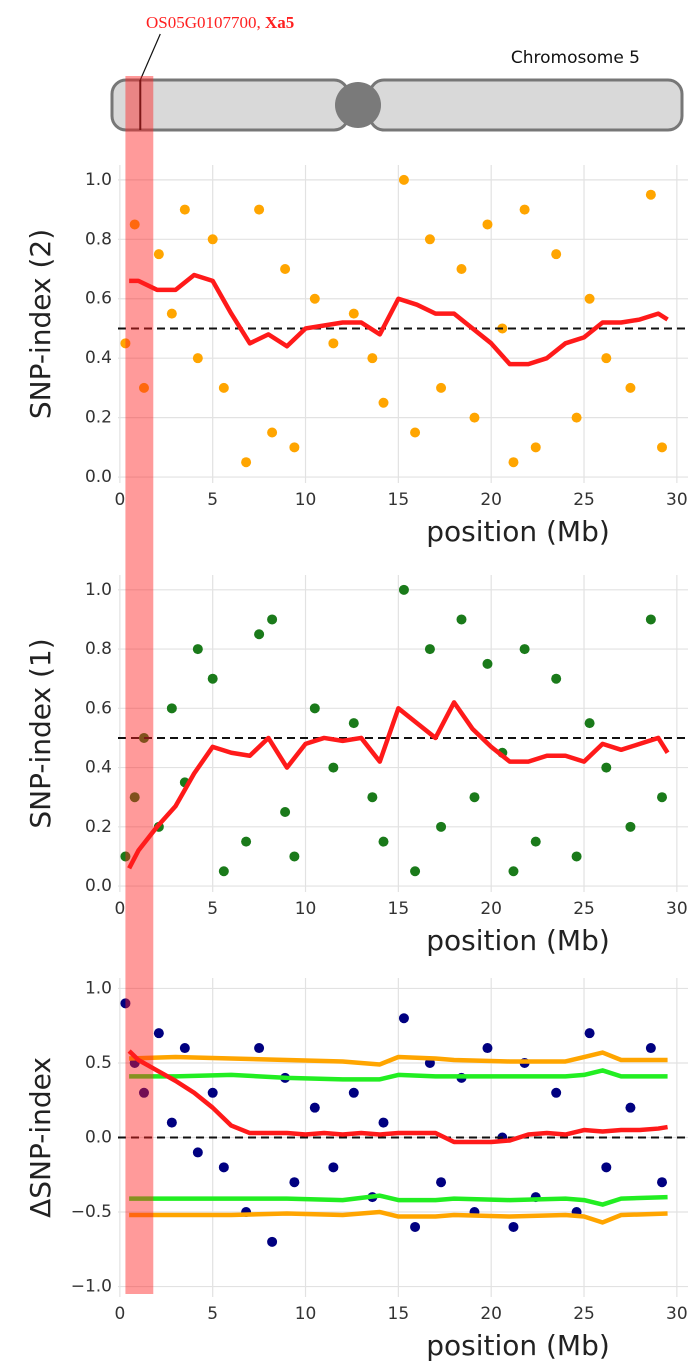 This screenshot has width=691, height=1371. I want to click on x-tick-label: 30, so click(677, 909).